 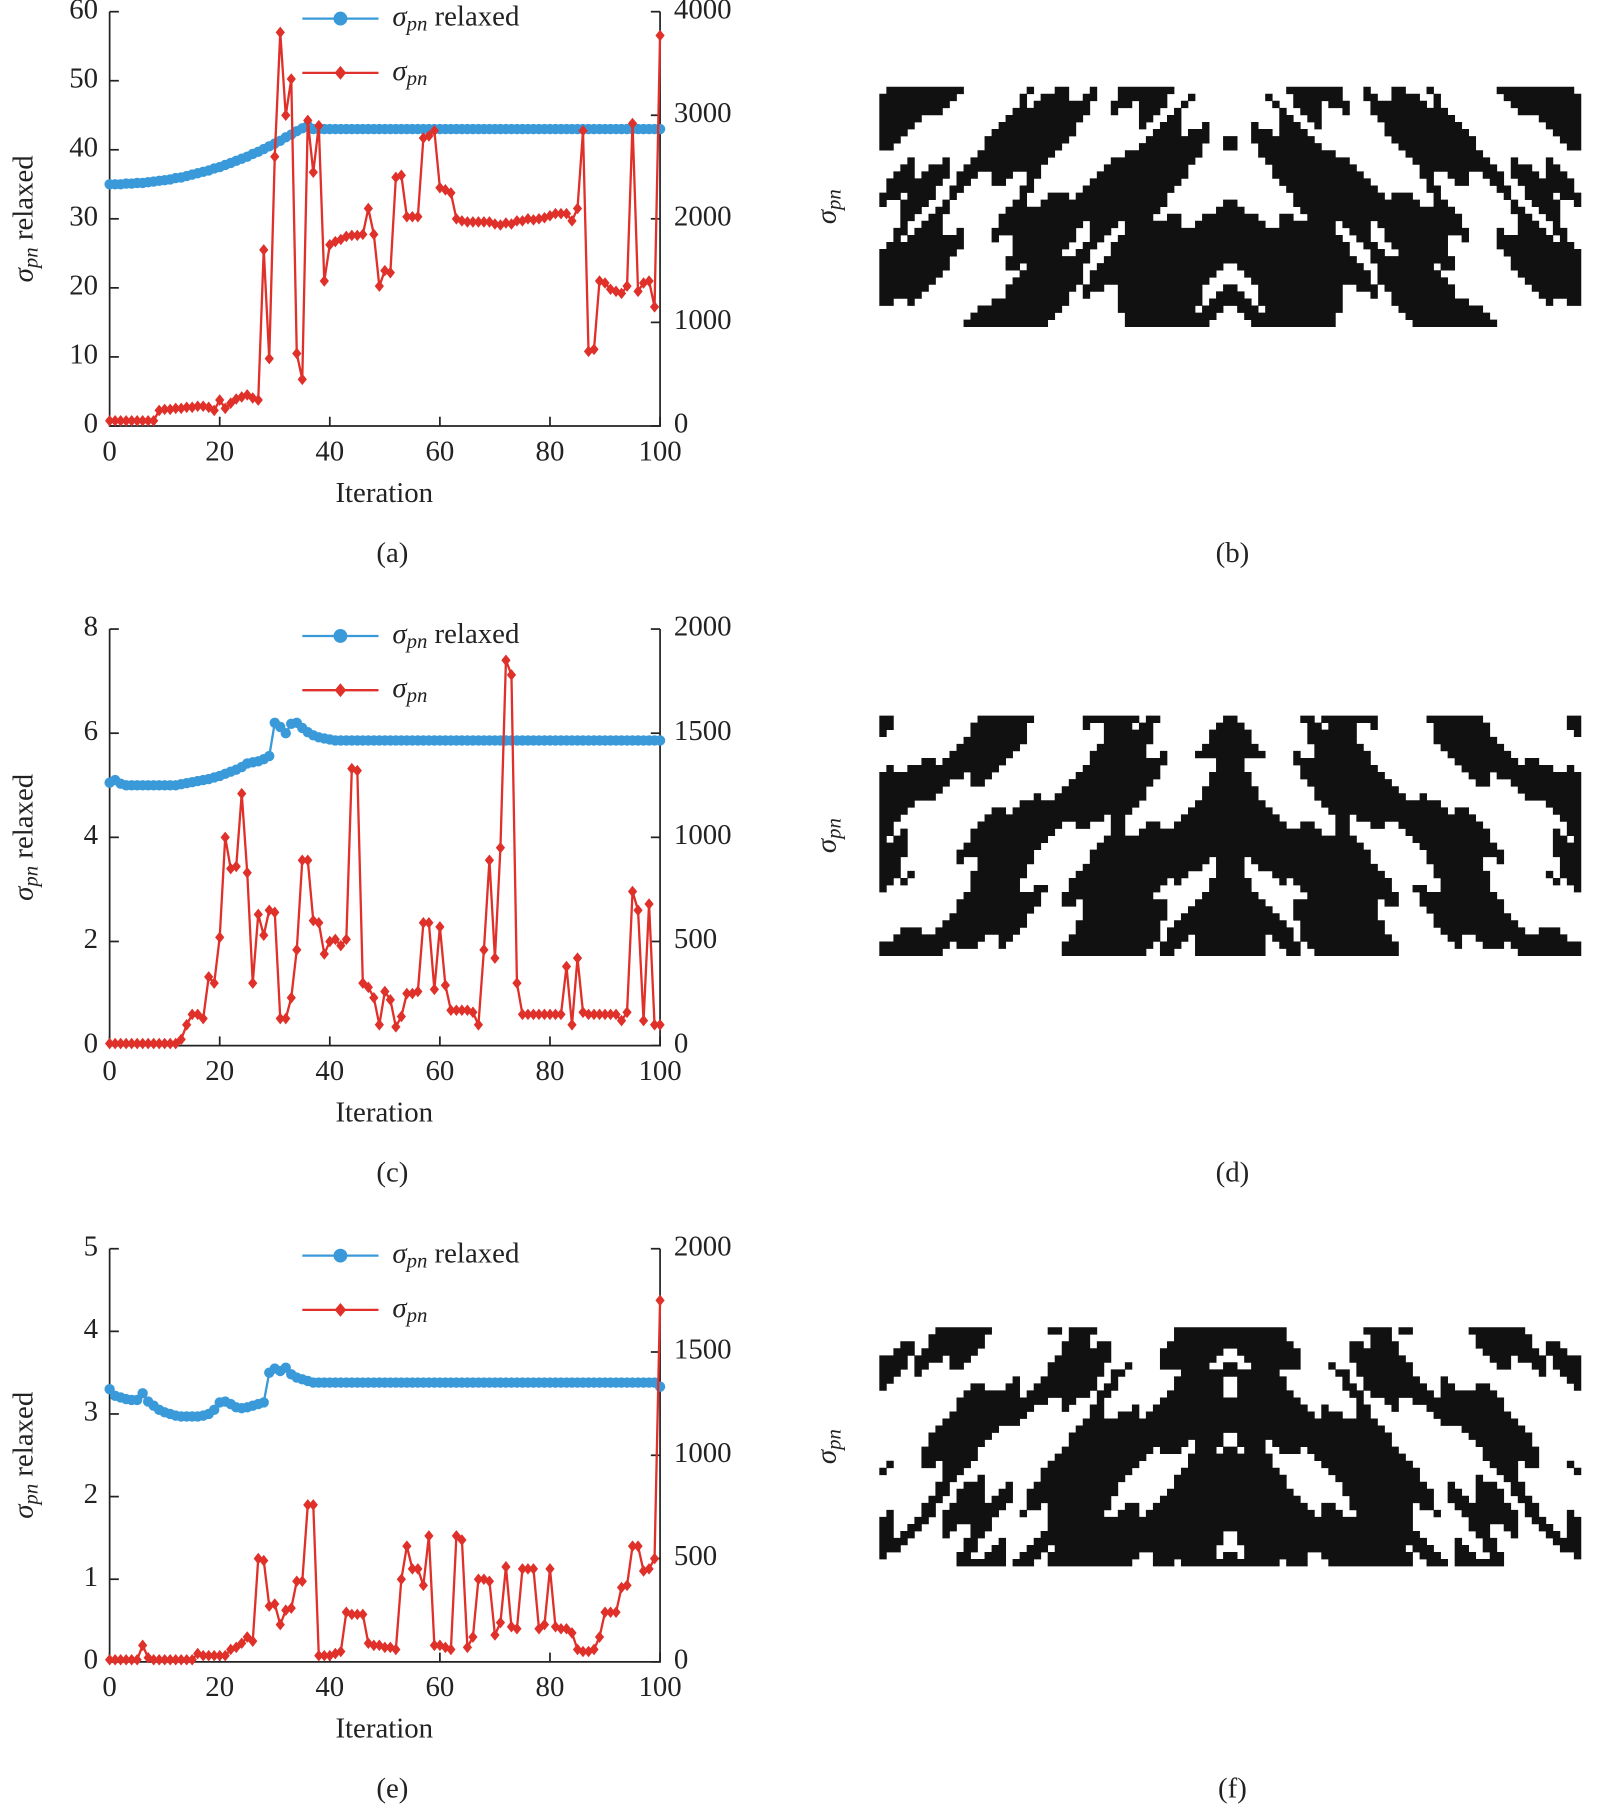 I want to click on axes, so click(x=384, y=219).